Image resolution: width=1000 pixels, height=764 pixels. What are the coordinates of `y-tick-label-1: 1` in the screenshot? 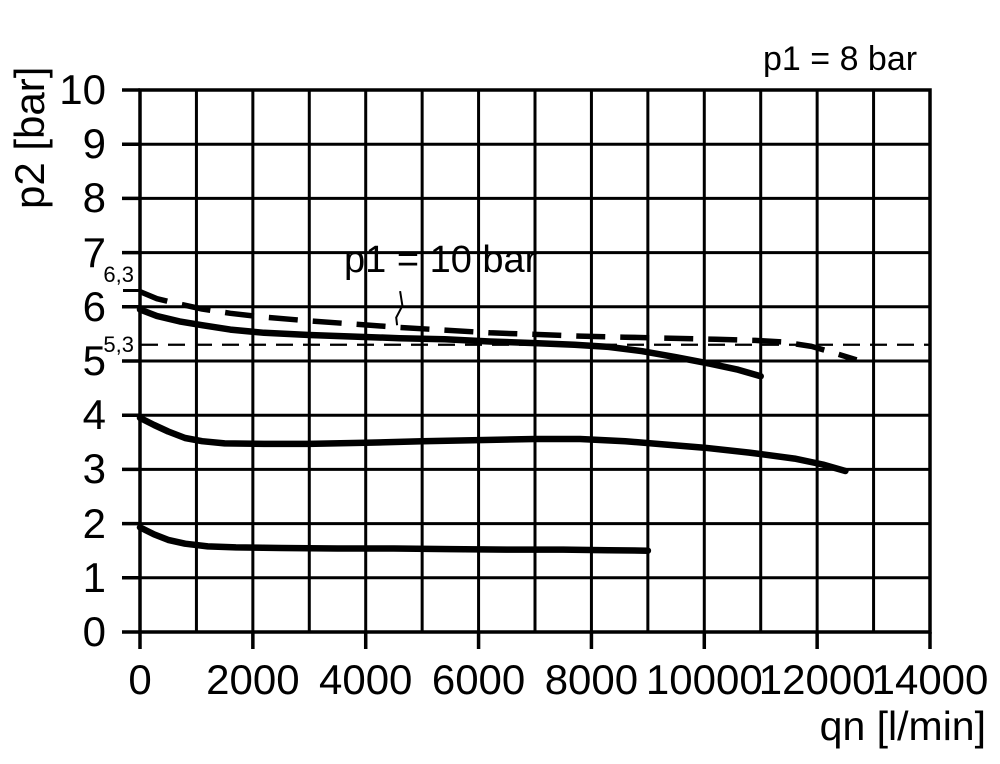 It's located at (94, 577).